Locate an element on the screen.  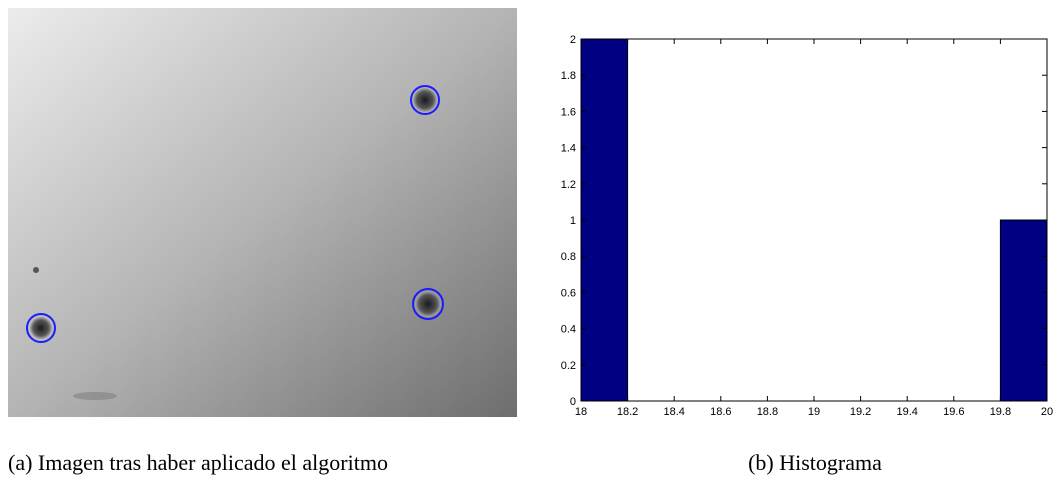
smudge is located at coordinates (95, 396).